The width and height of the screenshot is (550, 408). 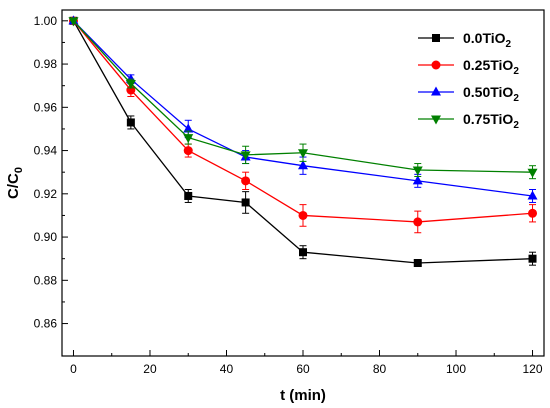 What do you see at coordinates (46, 151) in the screenshot?
I see `y-tick-label: 0.94` at bounding box center [46, 151].